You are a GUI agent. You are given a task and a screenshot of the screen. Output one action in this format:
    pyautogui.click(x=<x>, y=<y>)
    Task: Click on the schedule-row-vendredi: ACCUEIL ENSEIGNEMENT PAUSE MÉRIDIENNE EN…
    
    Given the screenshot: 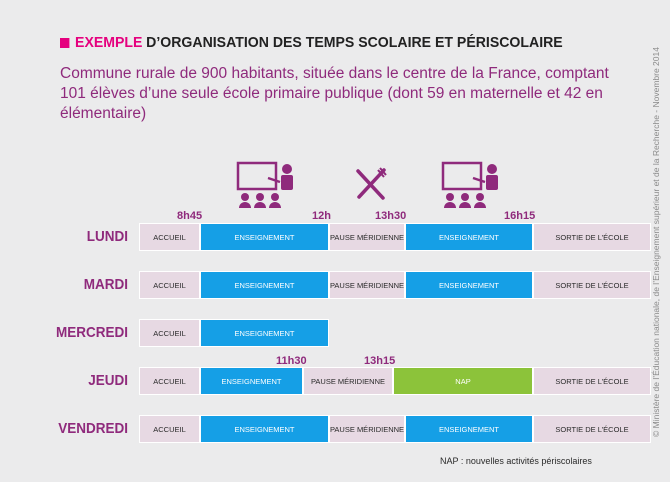 What is the action you would take?
    pyautogui.click(x=395, y=429)
    